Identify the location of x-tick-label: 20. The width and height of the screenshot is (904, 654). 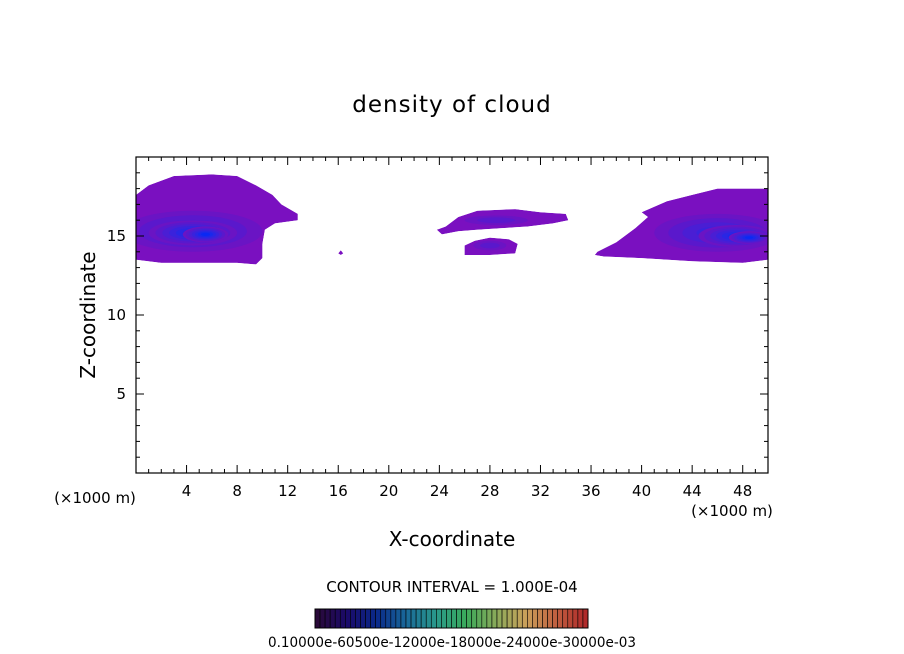
(388, 491).